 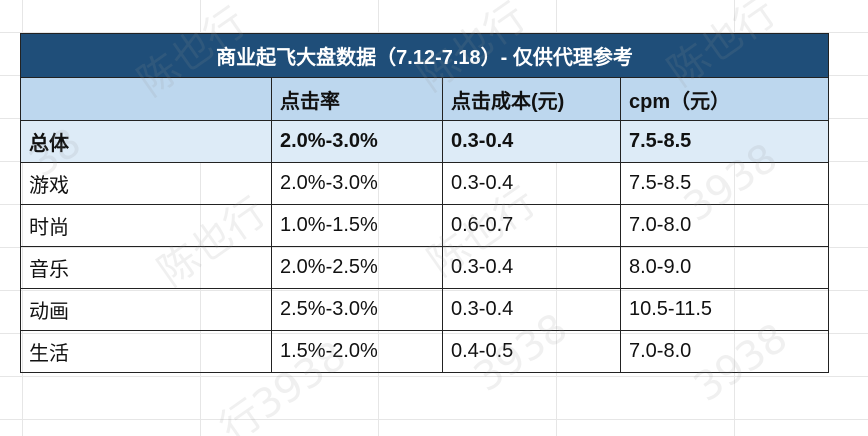 What do you see at coordinates (146, 267) in the screenshot?
I see `row-label: 音乐` at bounding box center [146, 267].